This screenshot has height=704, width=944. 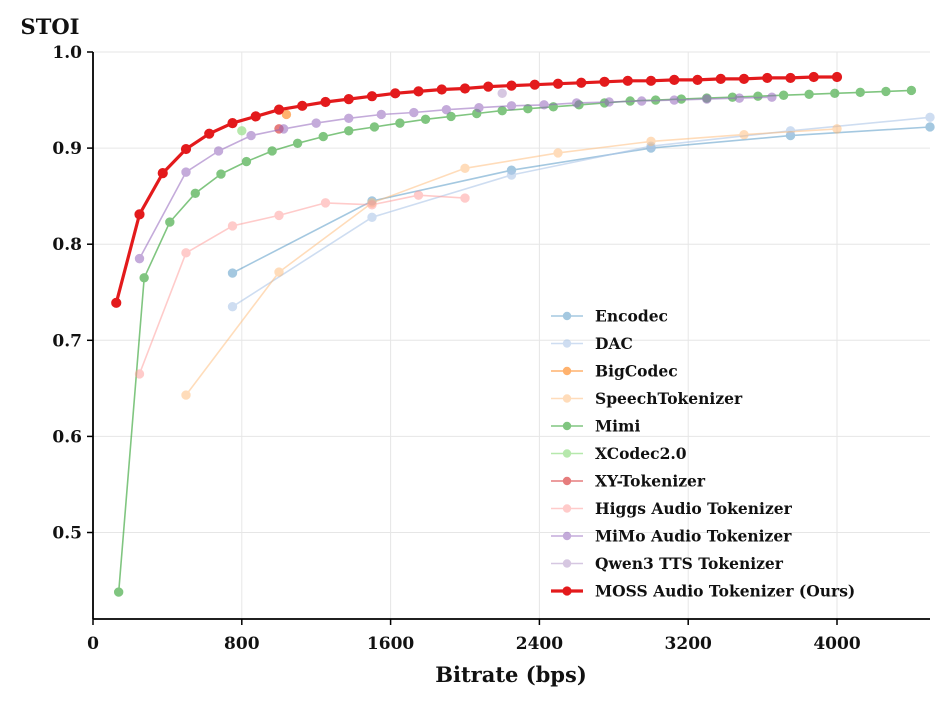 I want to click on legend-item-xcodec2-0: XCodec2.0, so click(x=619, y=453).